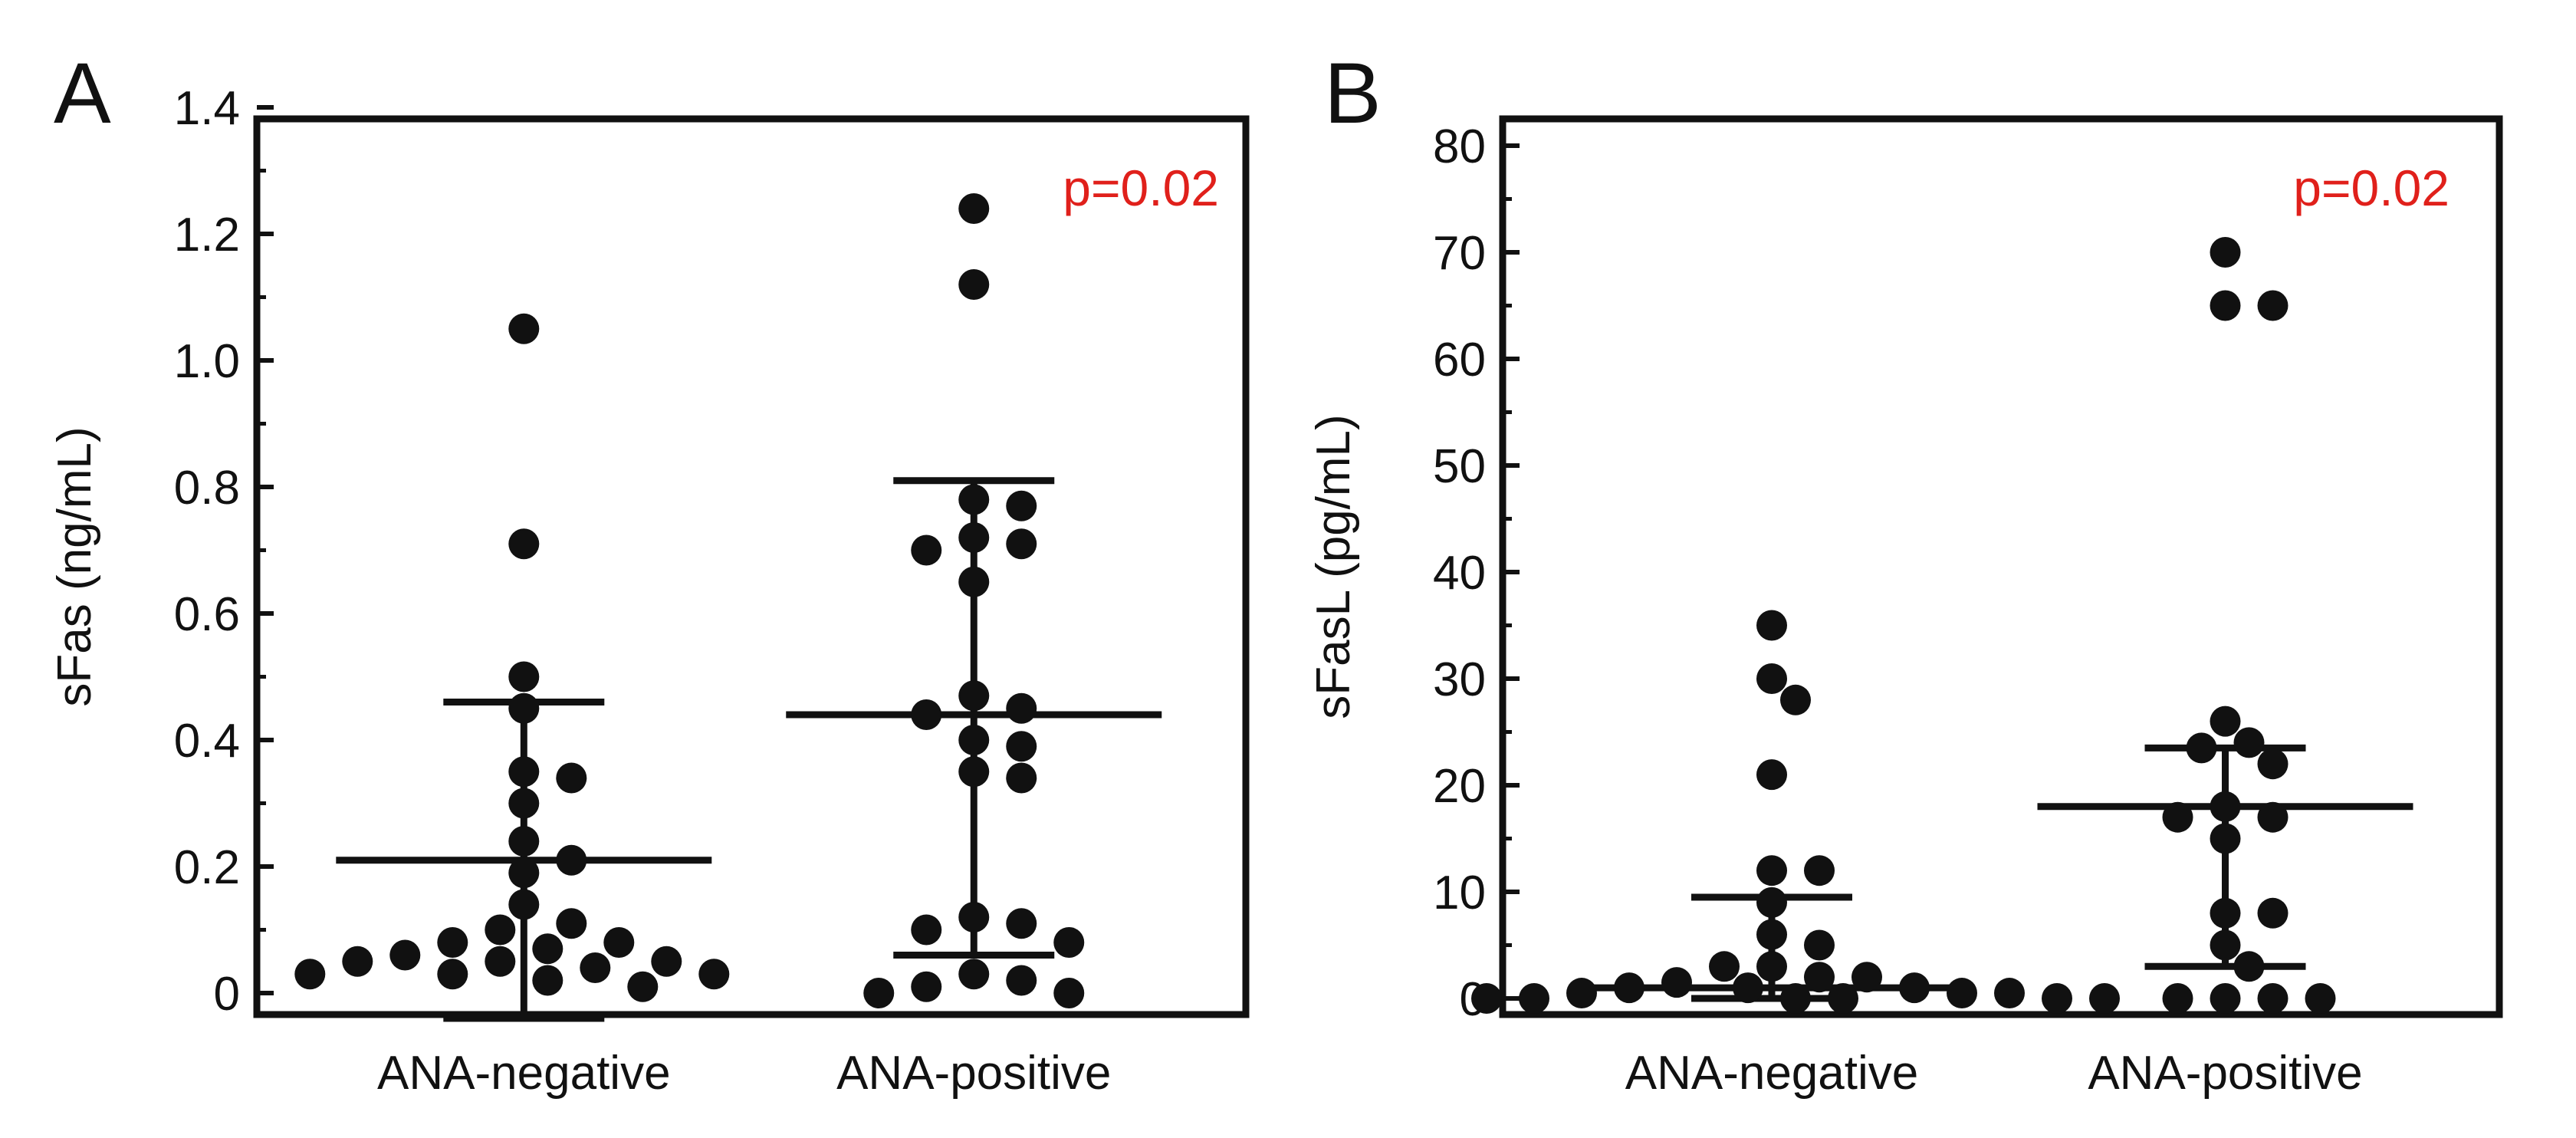 Image resolution: width=2576 pixels, height=1138 pixels. Describe the element at coordinates (1459, 466) in the screenshot. I see `y-tick-label: 50` at that location.